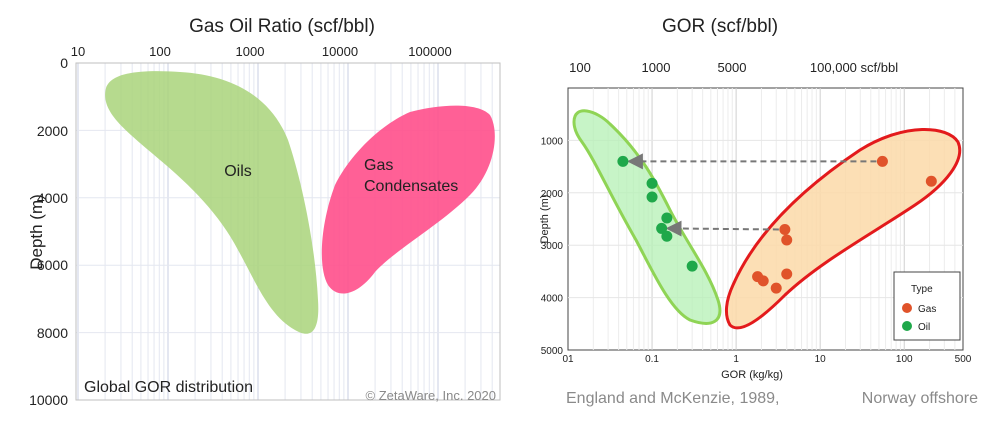 Image resolution: width=1005 pixels, height=440 pixels. I want to click on top-axis-tick: 100,000 scf/bbl, so click(854, 67).